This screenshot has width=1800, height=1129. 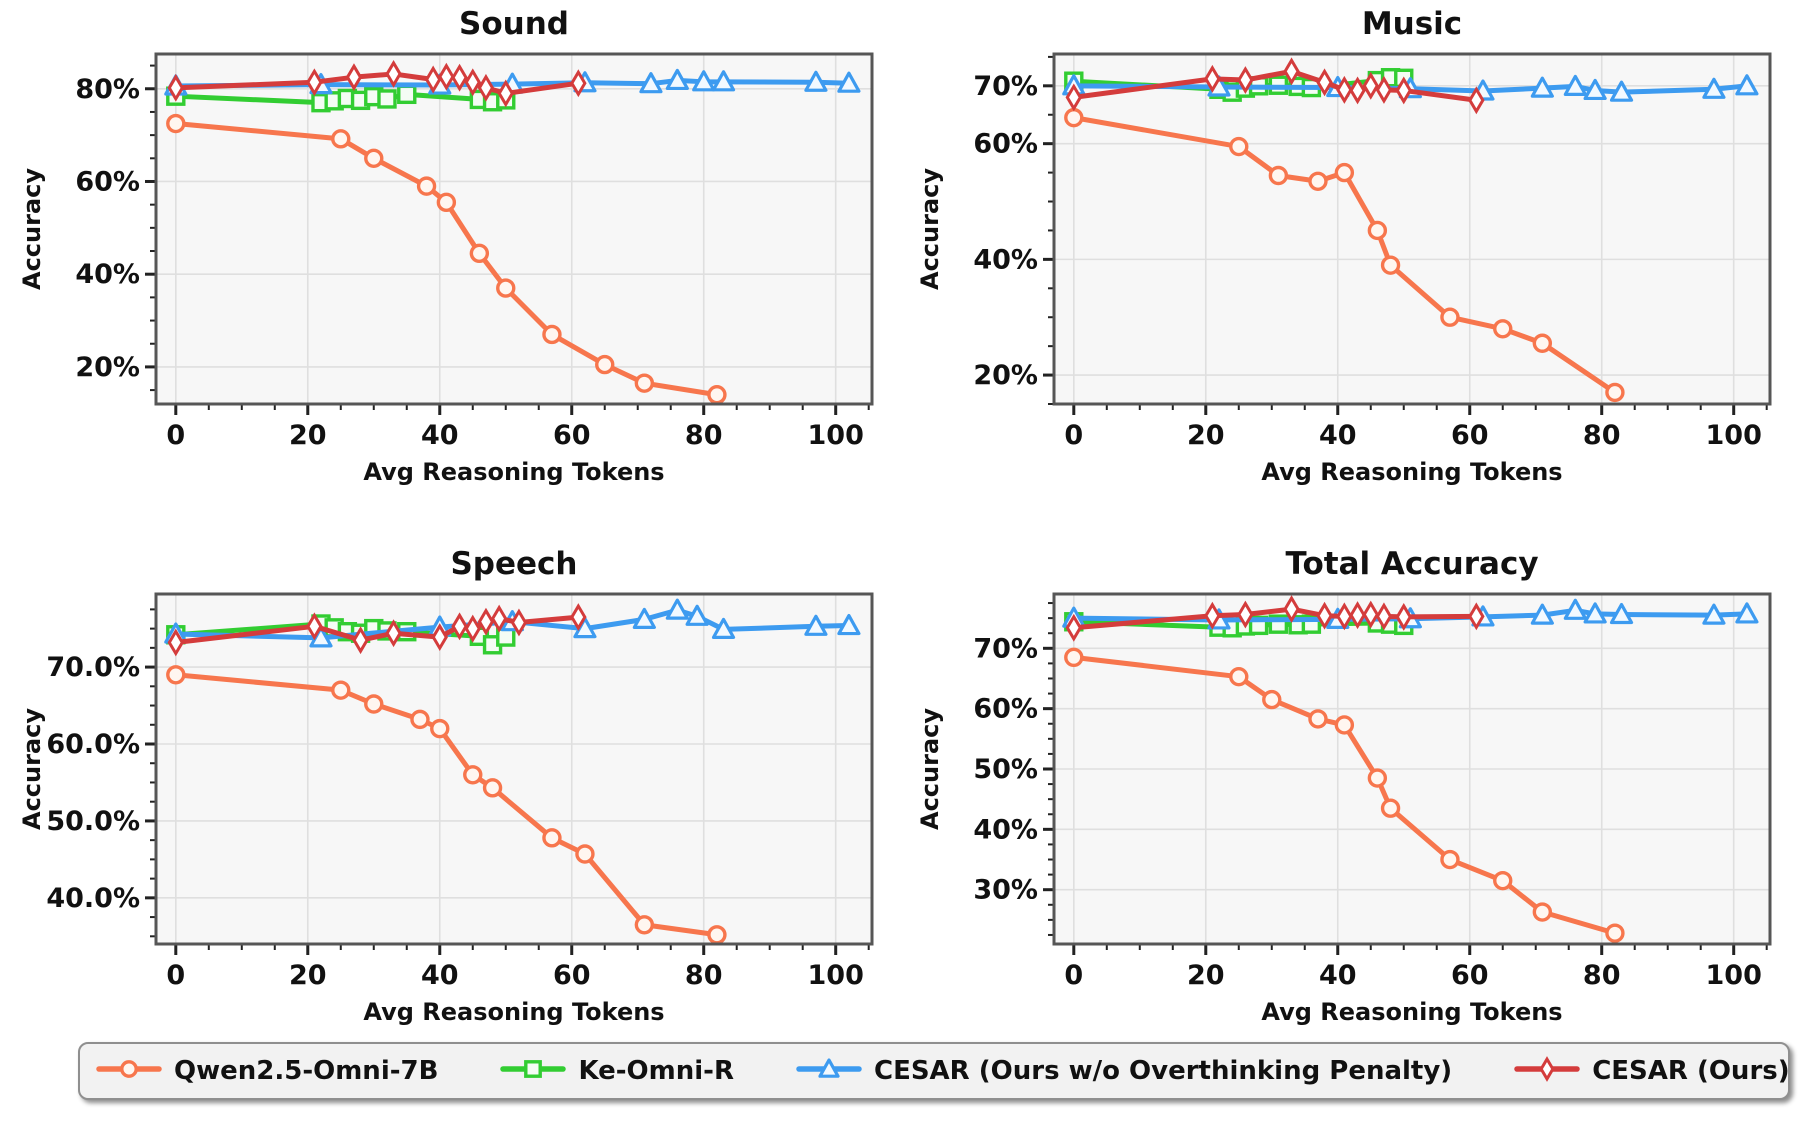 I want to click on svg-text: 60.0%, so click(x=93, y=744).